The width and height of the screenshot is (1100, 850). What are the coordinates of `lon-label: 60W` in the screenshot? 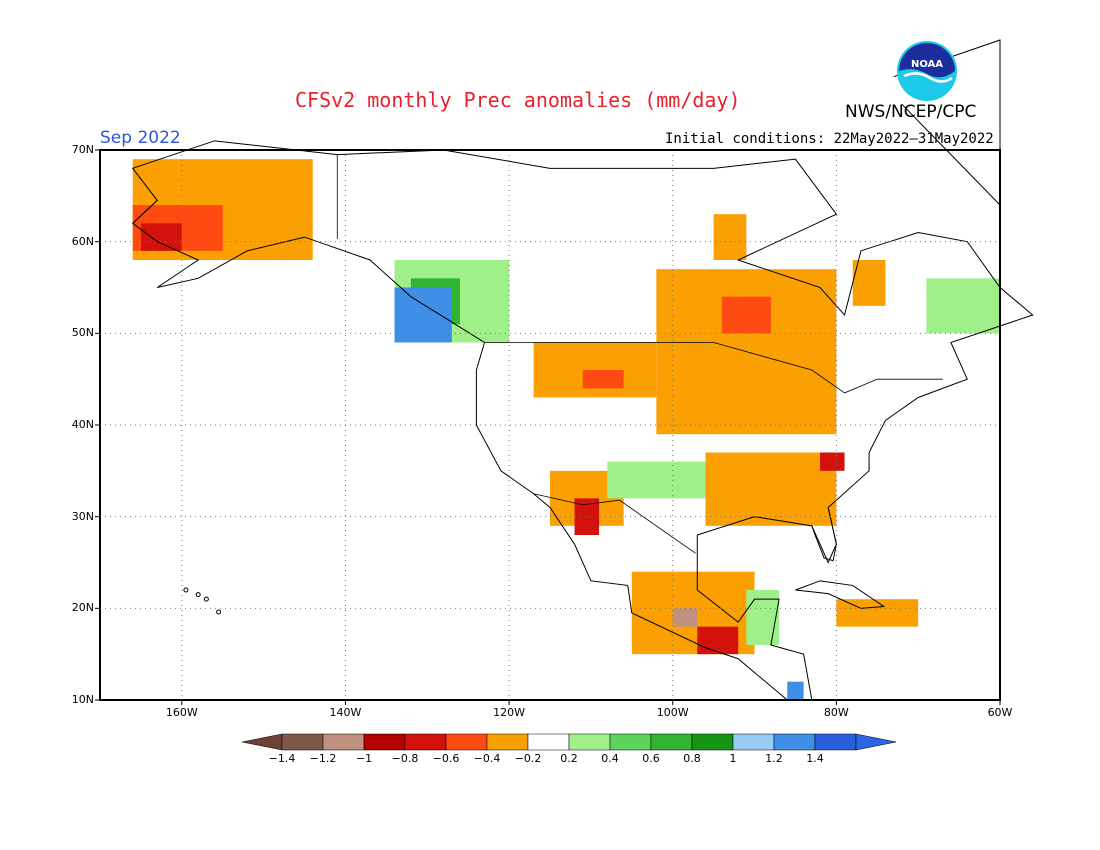 It's located at (1000, 712).